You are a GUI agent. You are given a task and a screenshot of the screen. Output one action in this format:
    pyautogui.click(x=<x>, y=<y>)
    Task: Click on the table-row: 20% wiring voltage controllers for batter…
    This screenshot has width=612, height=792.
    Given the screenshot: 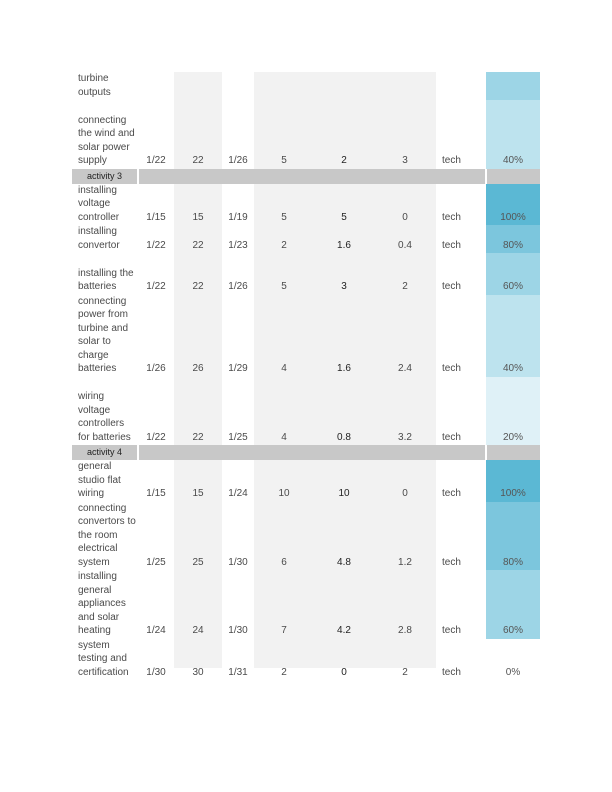 What is the action you would take?
    pyautogui.click(x=306, y=410)
    